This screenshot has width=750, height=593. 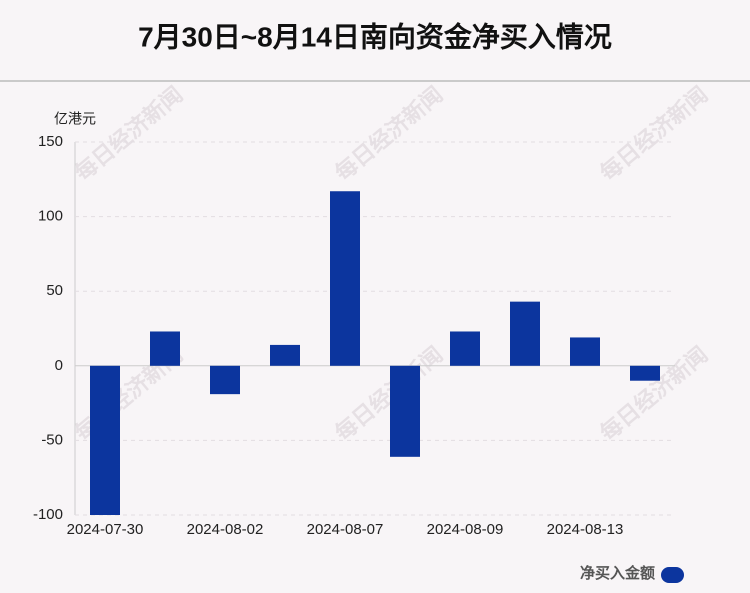 I want to click on x-tick-label: 2024-08-02, so click(x=225, y=529).